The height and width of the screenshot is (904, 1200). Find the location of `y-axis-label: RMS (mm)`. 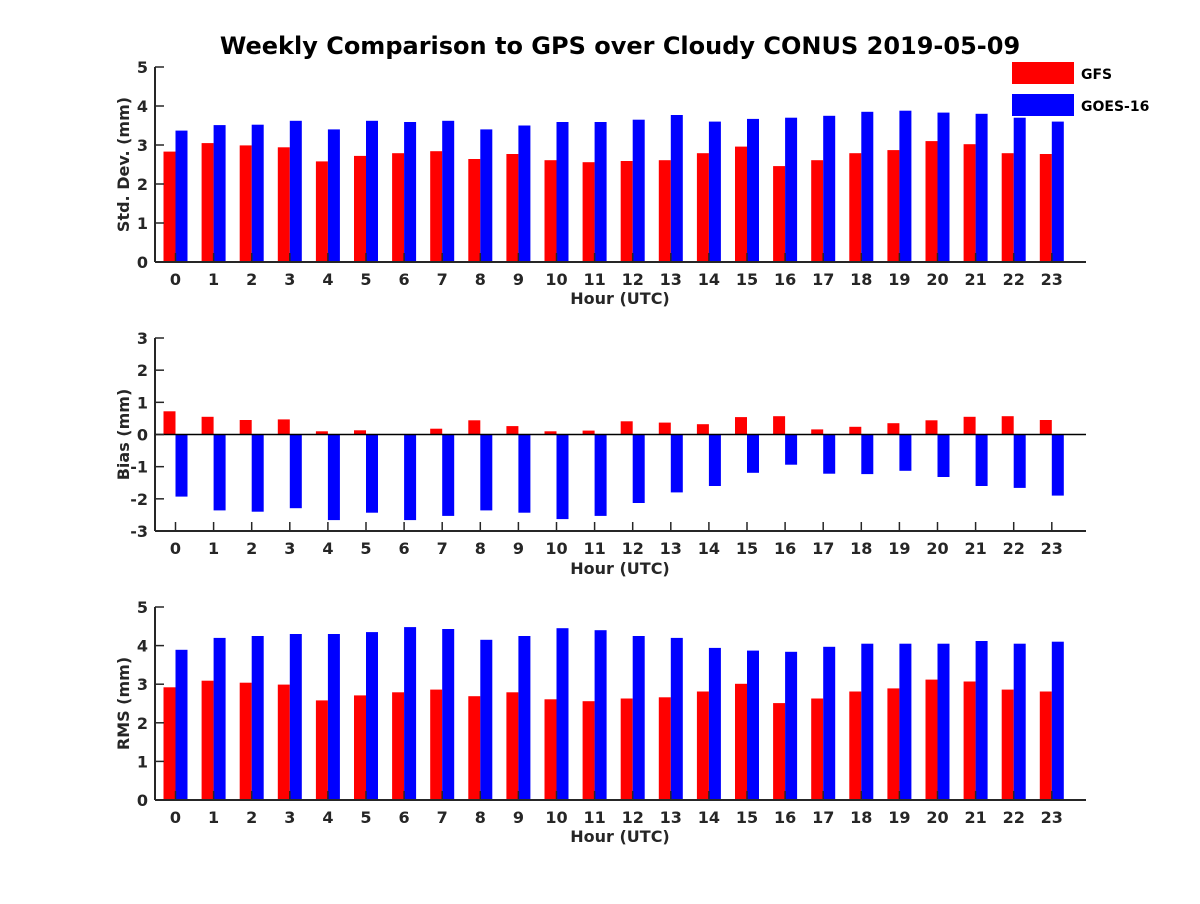

y-axis-label: RMS (mm) is located at coordinates (123, 703).